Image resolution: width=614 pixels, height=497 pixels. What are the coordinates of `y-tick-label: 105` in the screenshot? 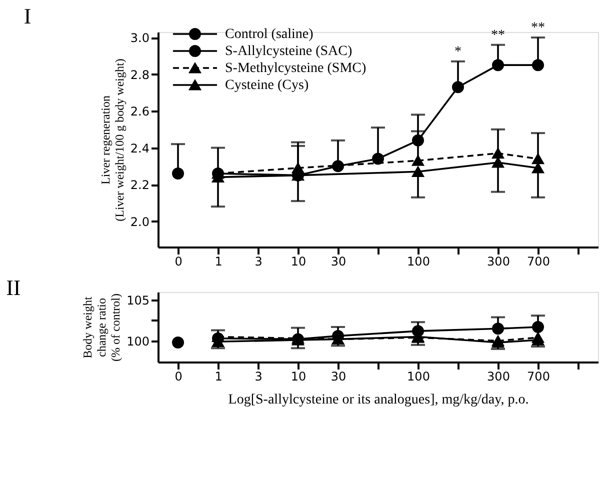 It's located at (138, 301).